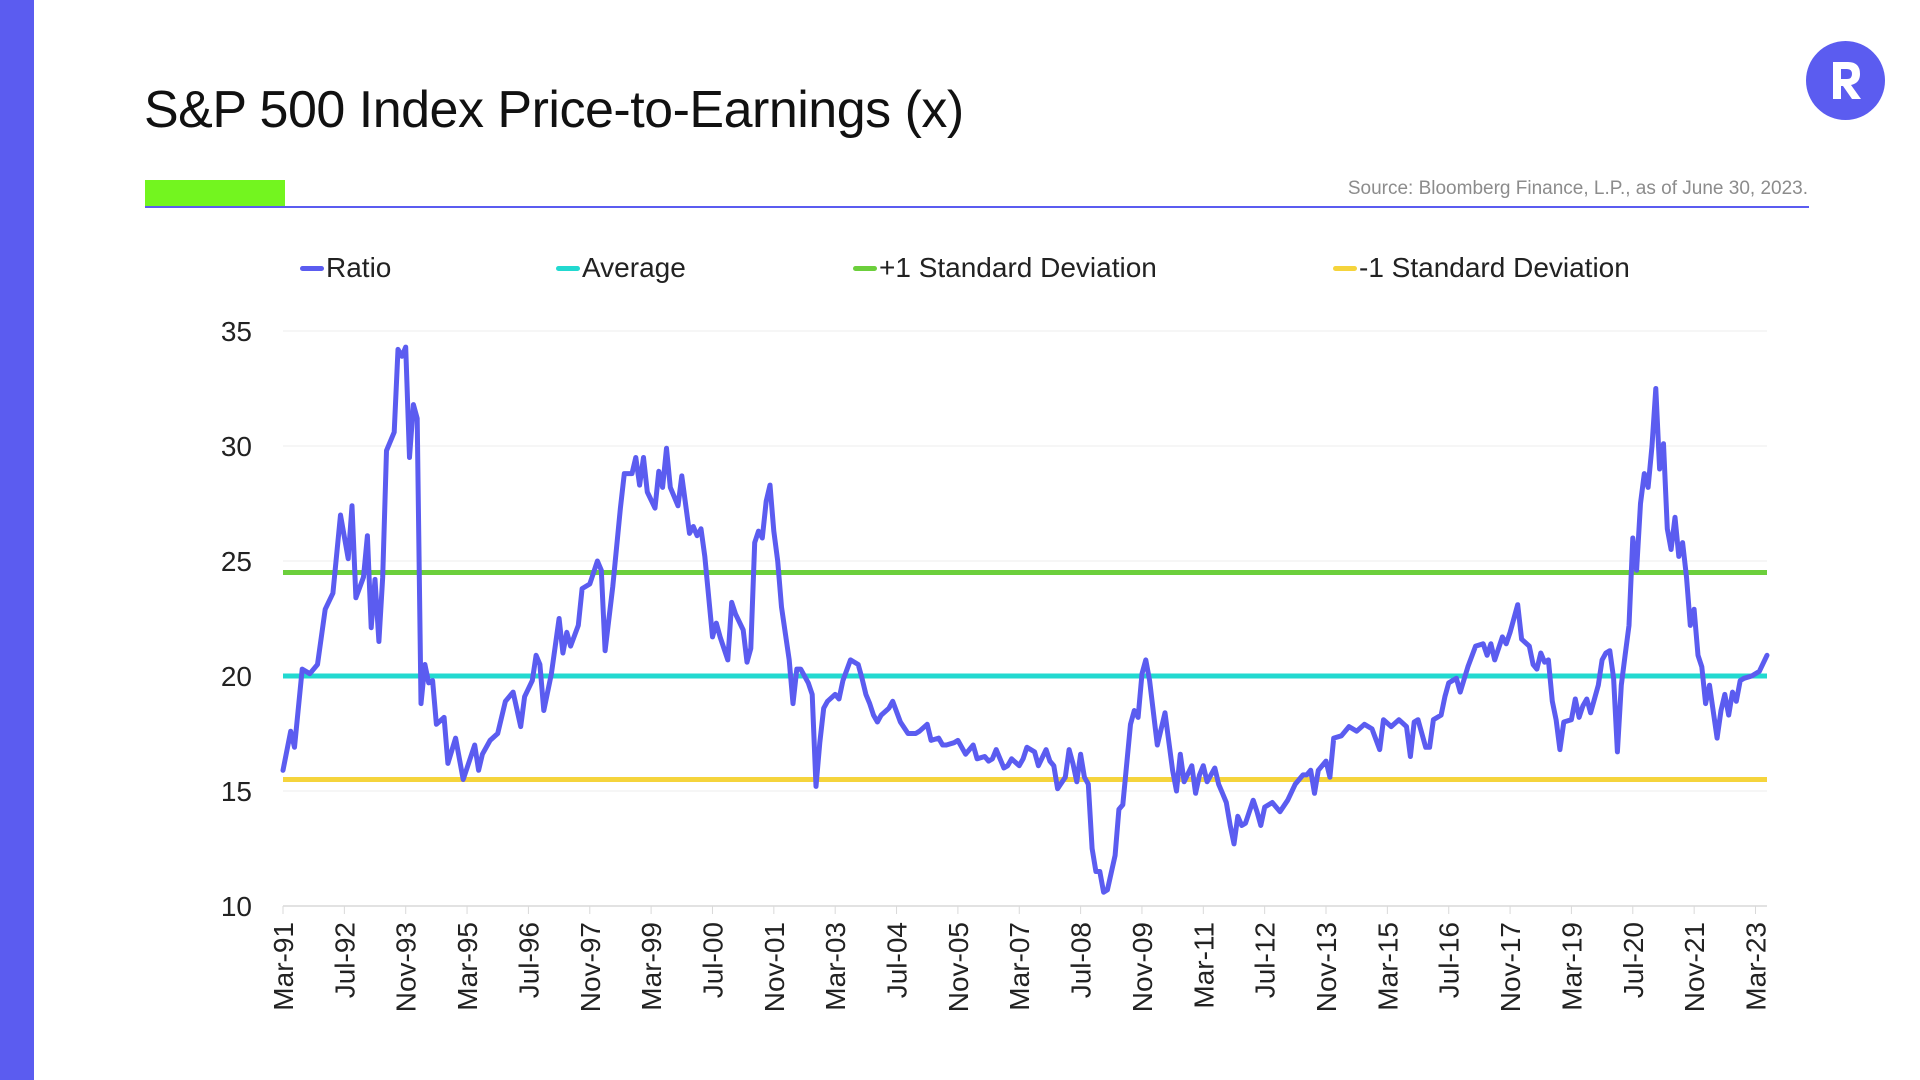  I want to click on x-tick-label-Nov-13: Nov-13, so click(1326, 967).